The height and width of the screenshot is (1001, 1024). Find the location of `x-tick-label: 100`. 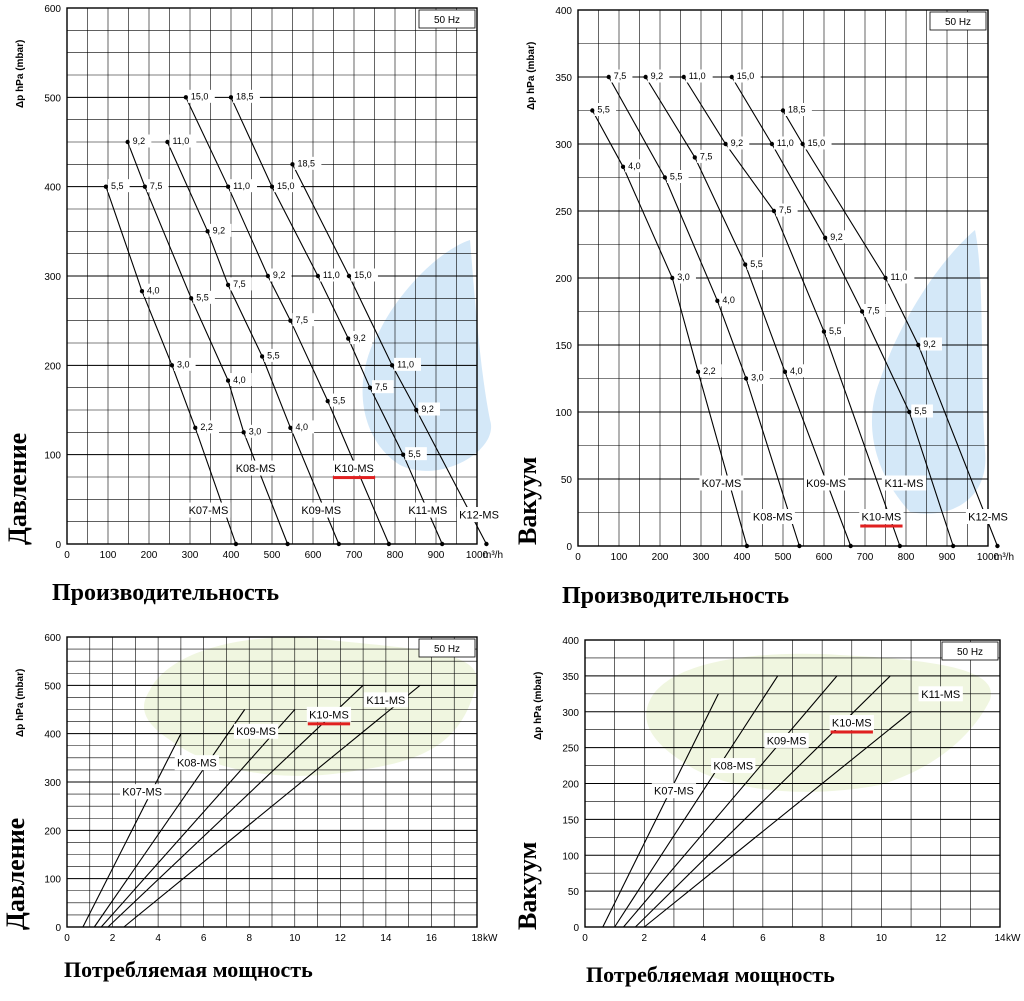

x-tick-label: 100 is located at coordinates (108, 555).